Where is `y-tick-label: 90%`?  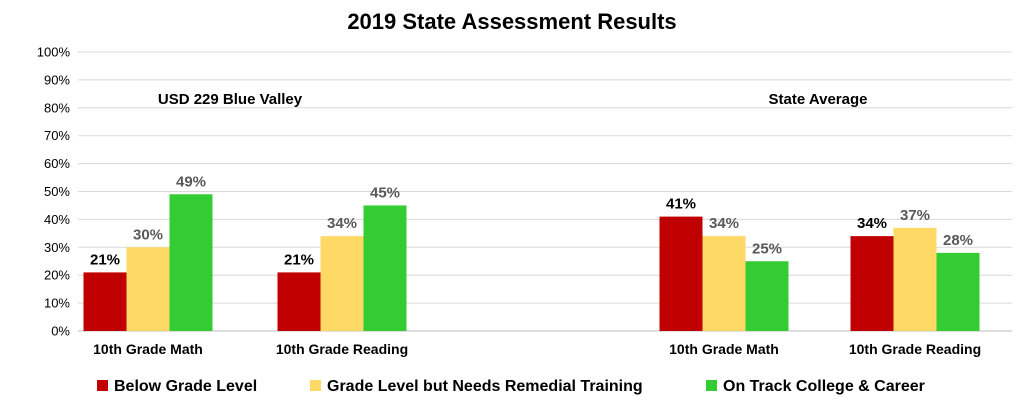 y-tick-label: 90% is located at coordinates (57, 79).